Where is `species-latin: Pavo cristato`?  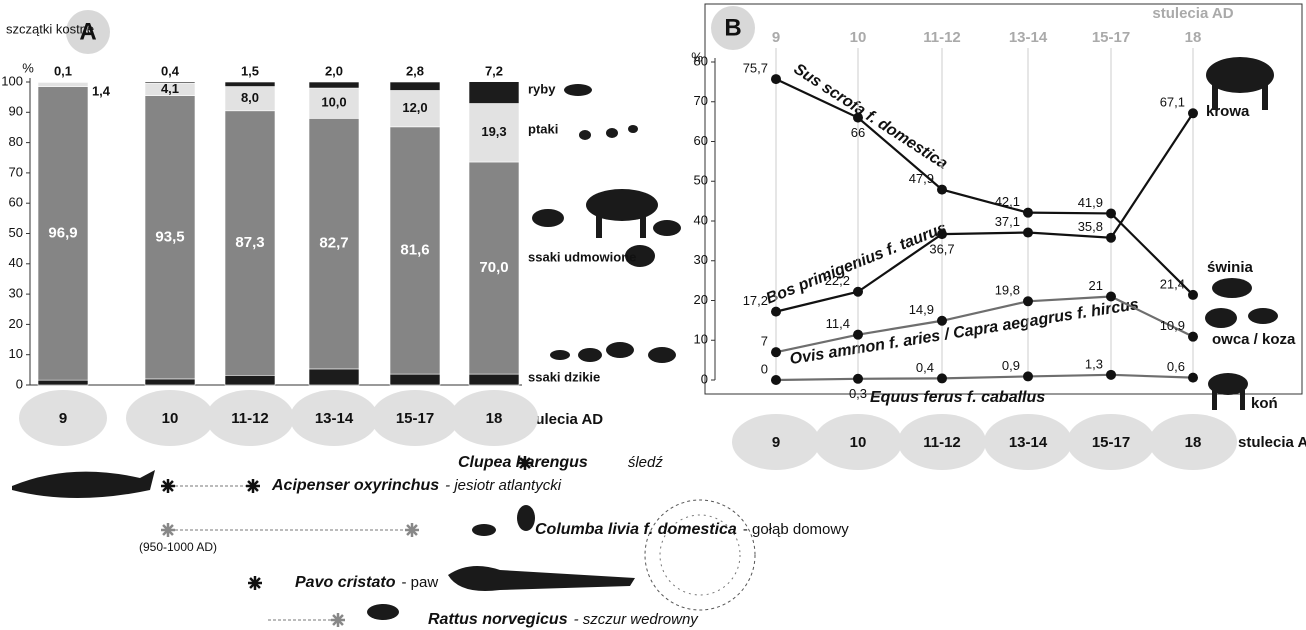 species-latin: Pavo cristato is located at coordinates (345, 582).